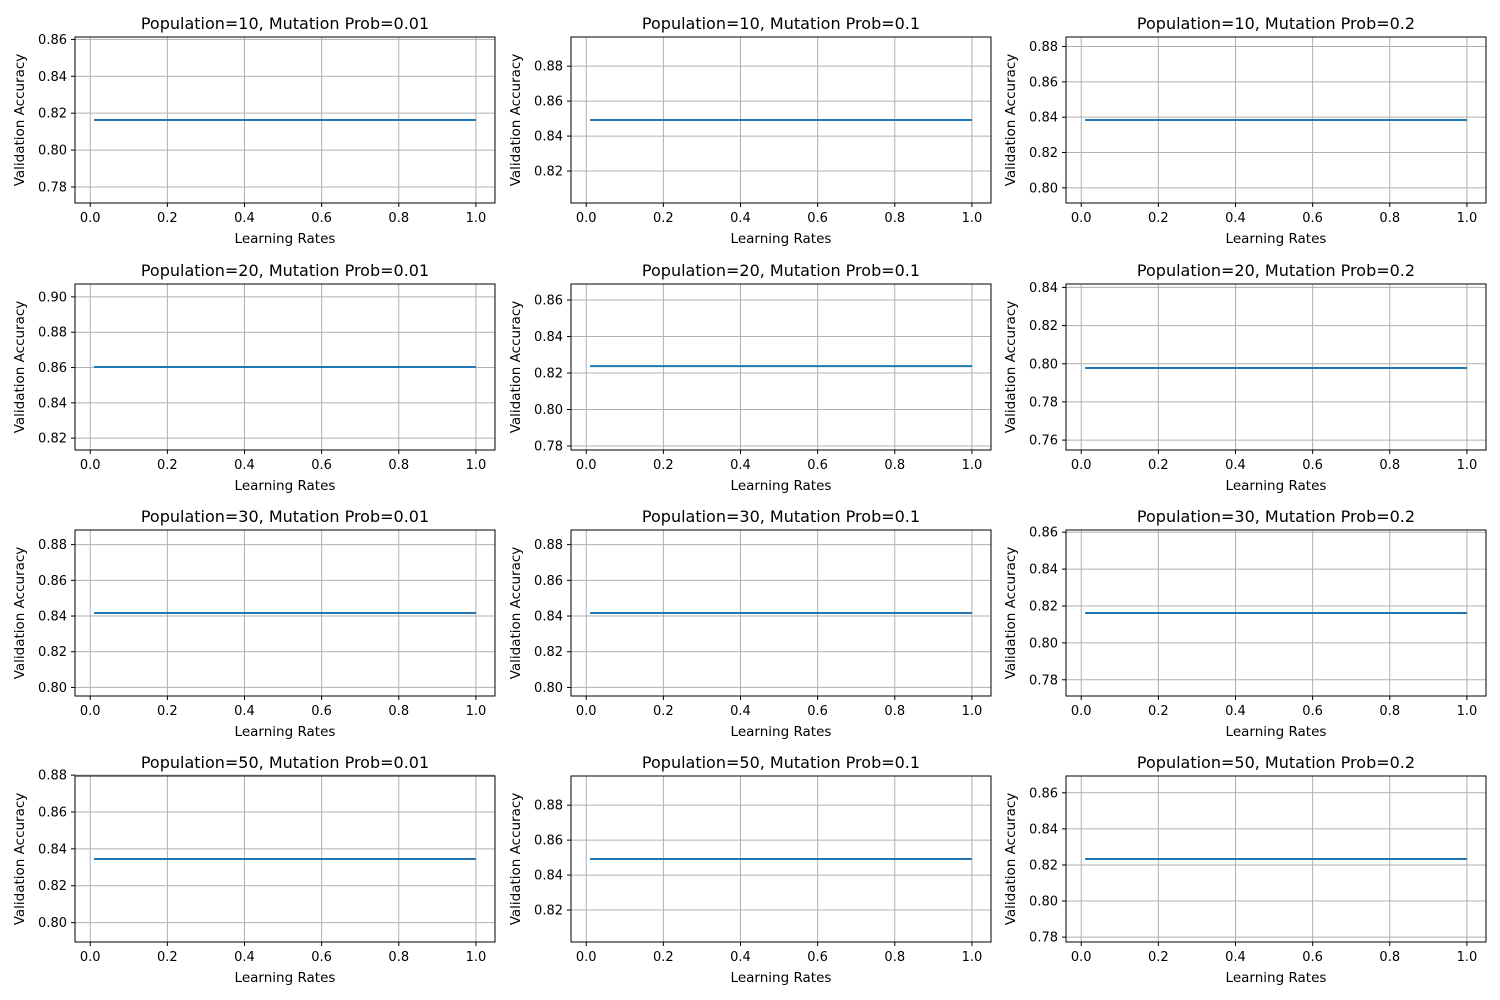 The height and width of the screenshot is (1000, 1500). I want to click on y-tick-label: 0.76, so click(1043, 441).